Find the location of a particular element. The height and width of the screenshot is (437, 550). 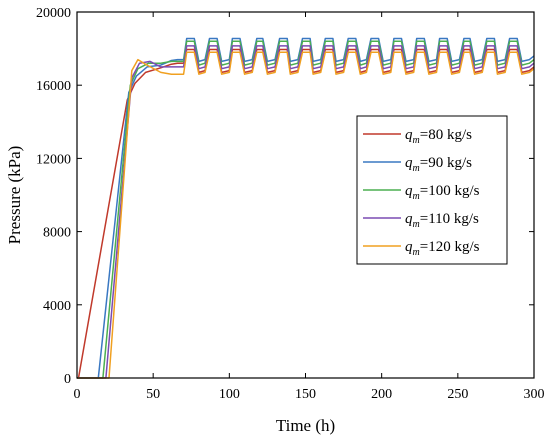

y-tick-label: 0 is located at coordinates (67, 379).